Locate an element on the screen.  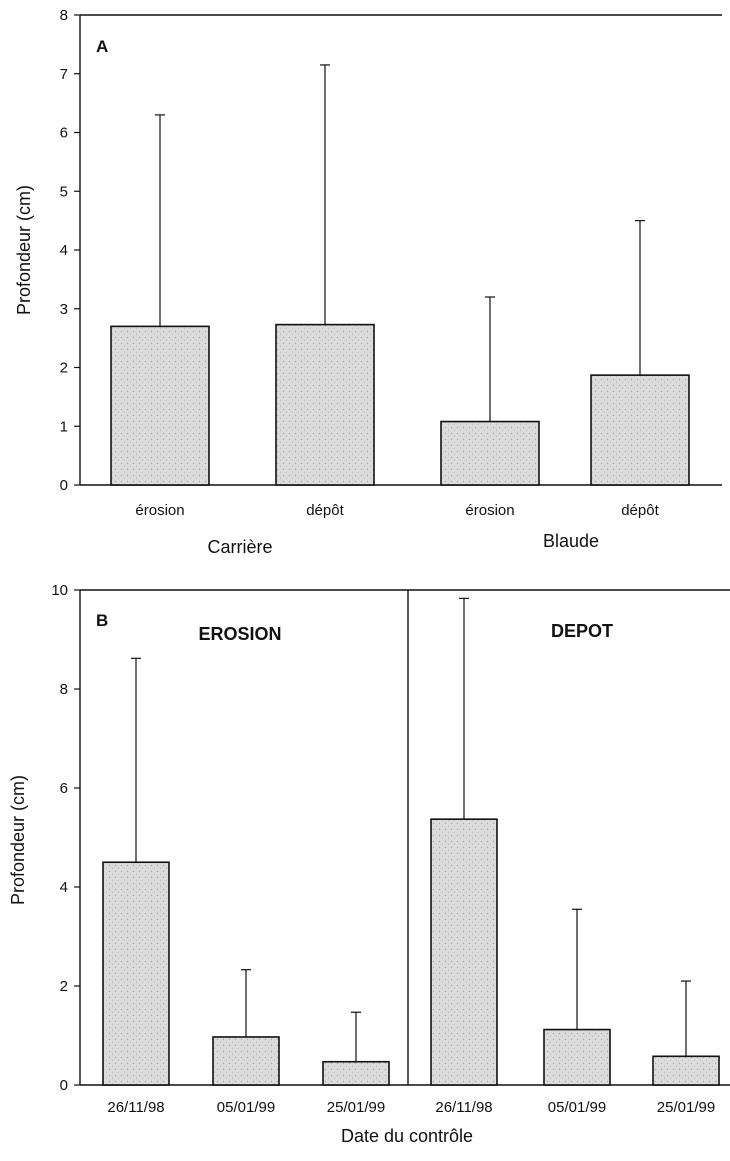
panel-b-y-tick-label: 6 is located at coordinates (64, 788).